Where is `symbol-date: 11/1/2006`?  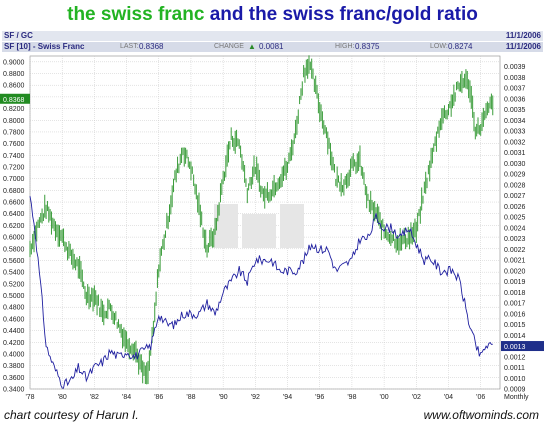 symbol-date: 11/1/2006 is located at coordinates (523, 35).